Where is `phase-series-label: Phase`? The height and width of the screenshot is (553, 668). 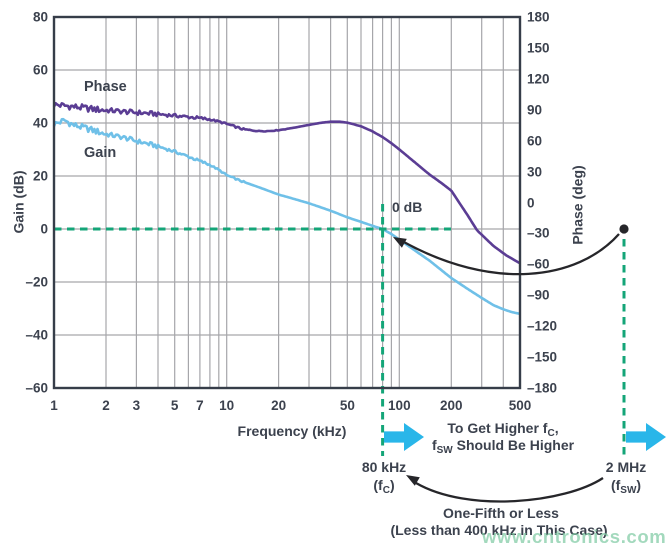
phase-series-label: Phase is located at coordinates (105, 87).